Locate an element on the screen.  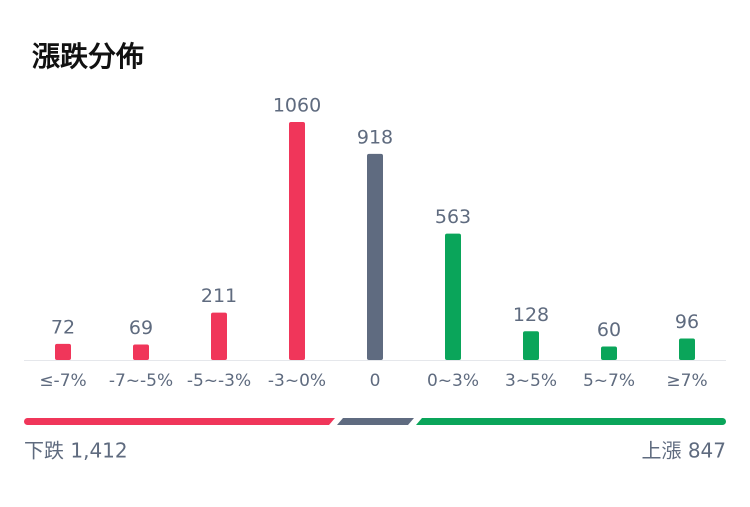
value-label: 128 is located at coordinates (531, 315).